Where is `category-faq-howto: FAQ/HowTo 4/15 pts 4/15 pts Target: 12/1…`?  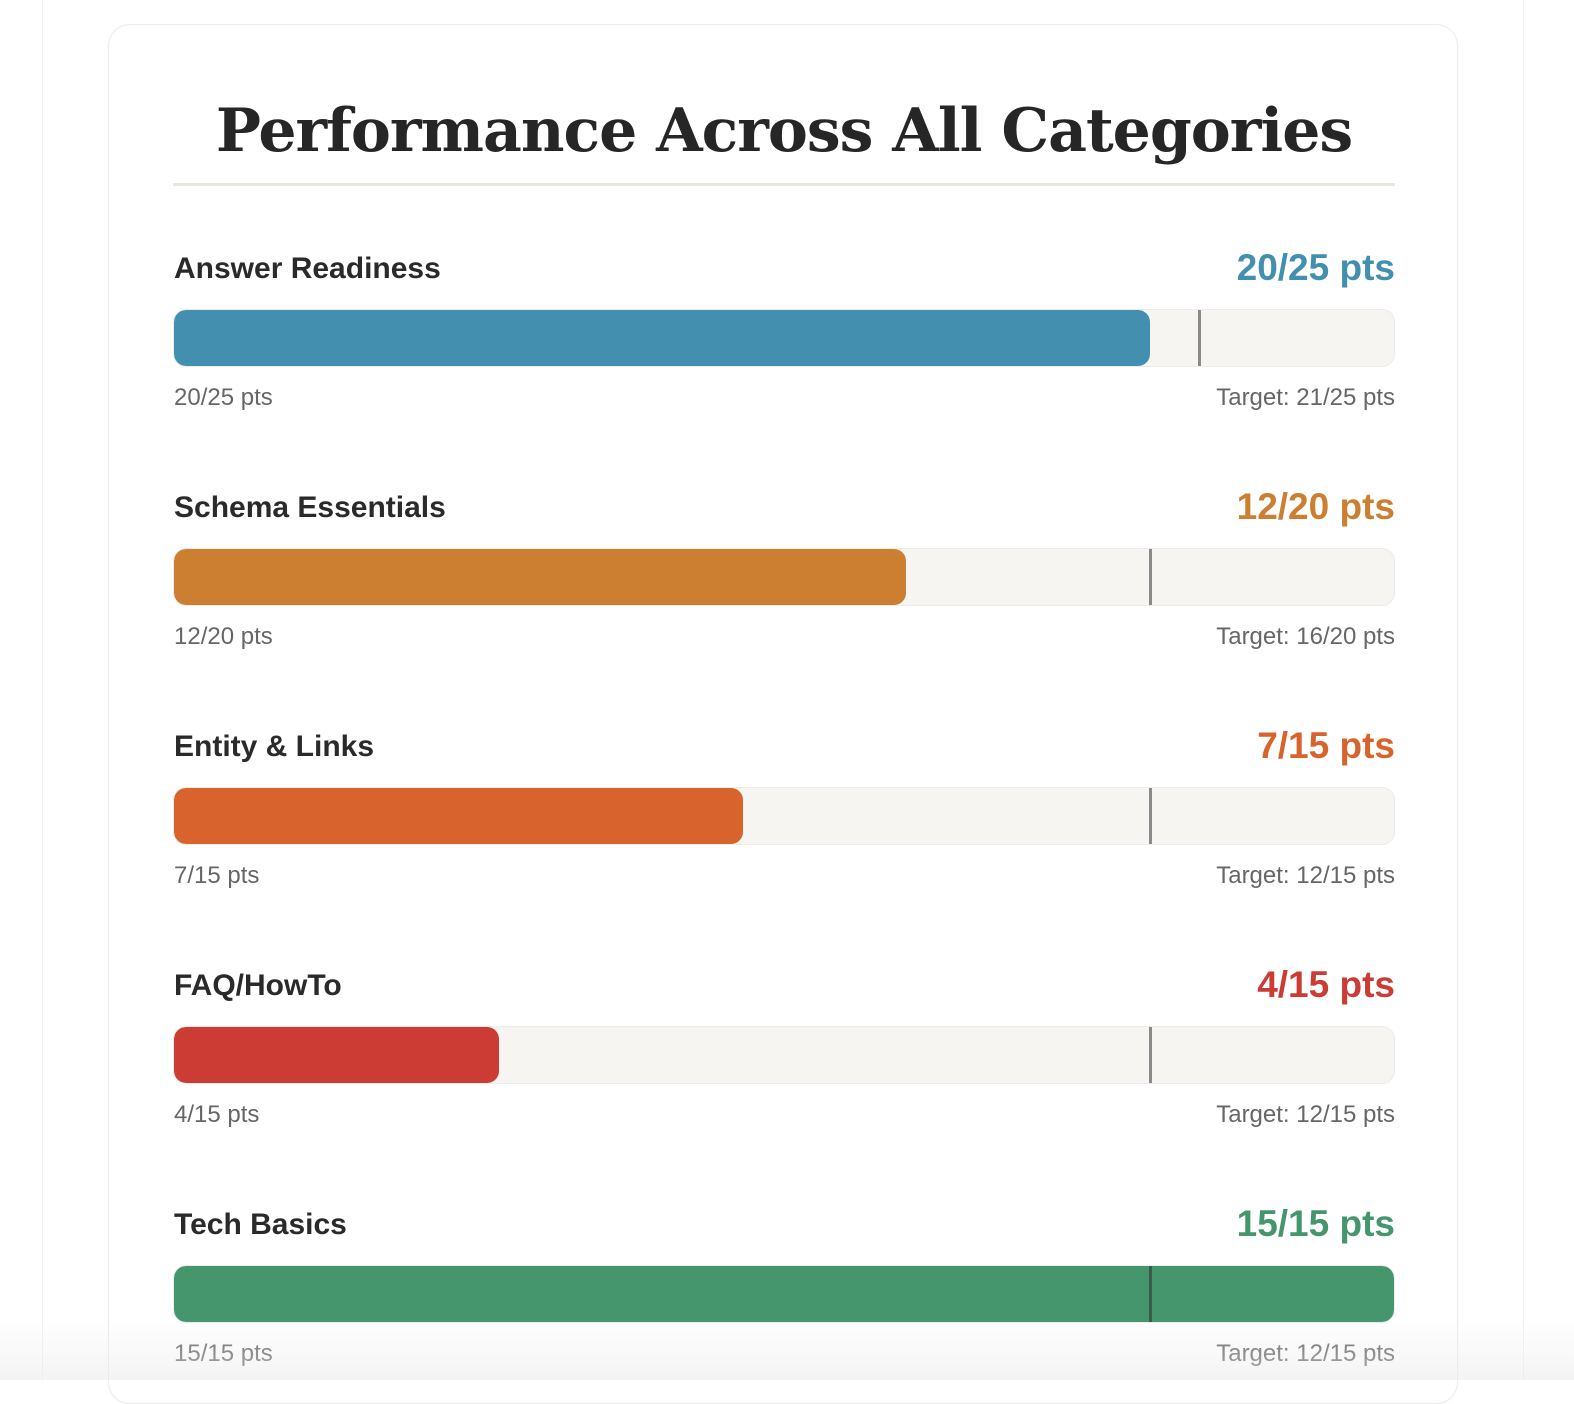 category-faq-howto: FAQ/HowTo 4/15 pts 4/15 pts Target: 12/1… is located at coordinates (784, 1054).